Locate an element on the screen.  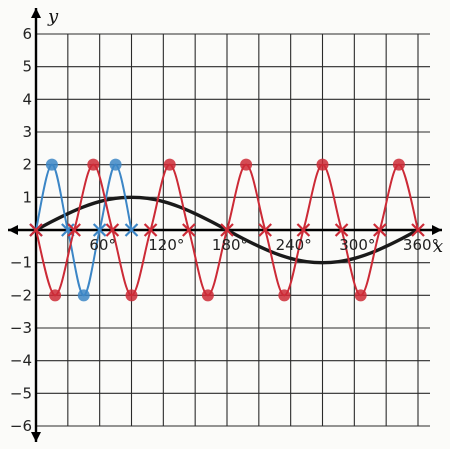
x-tick-label: 180° is located at coordinates (230, 245).